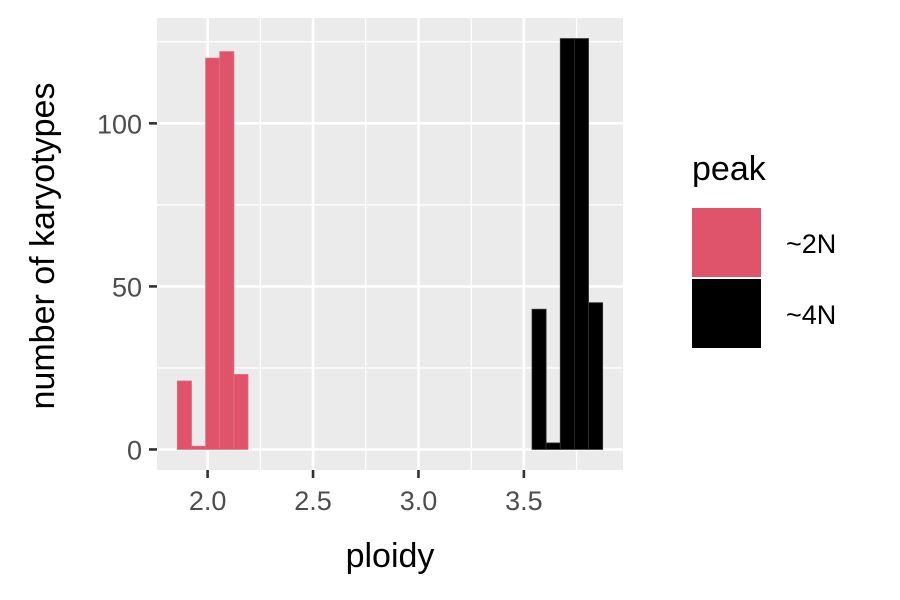 The width and height of the screenshot is (900, 600). I want to click on legend-label: ~4N, so click(811, 315).